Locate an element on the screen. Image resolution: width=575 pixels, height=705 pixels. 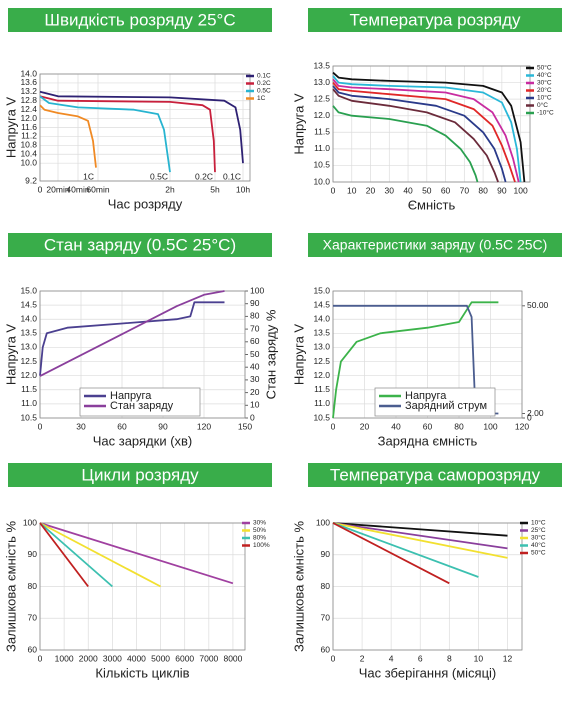
legend-box is located at coordinates (140, 402).